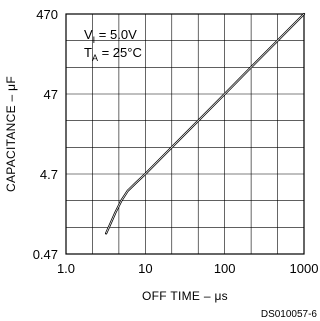 The height and width of the screenshot is (321, 320). I want to click on annotation-supply-voltage: VI = 5.0V, so click(110, 36).